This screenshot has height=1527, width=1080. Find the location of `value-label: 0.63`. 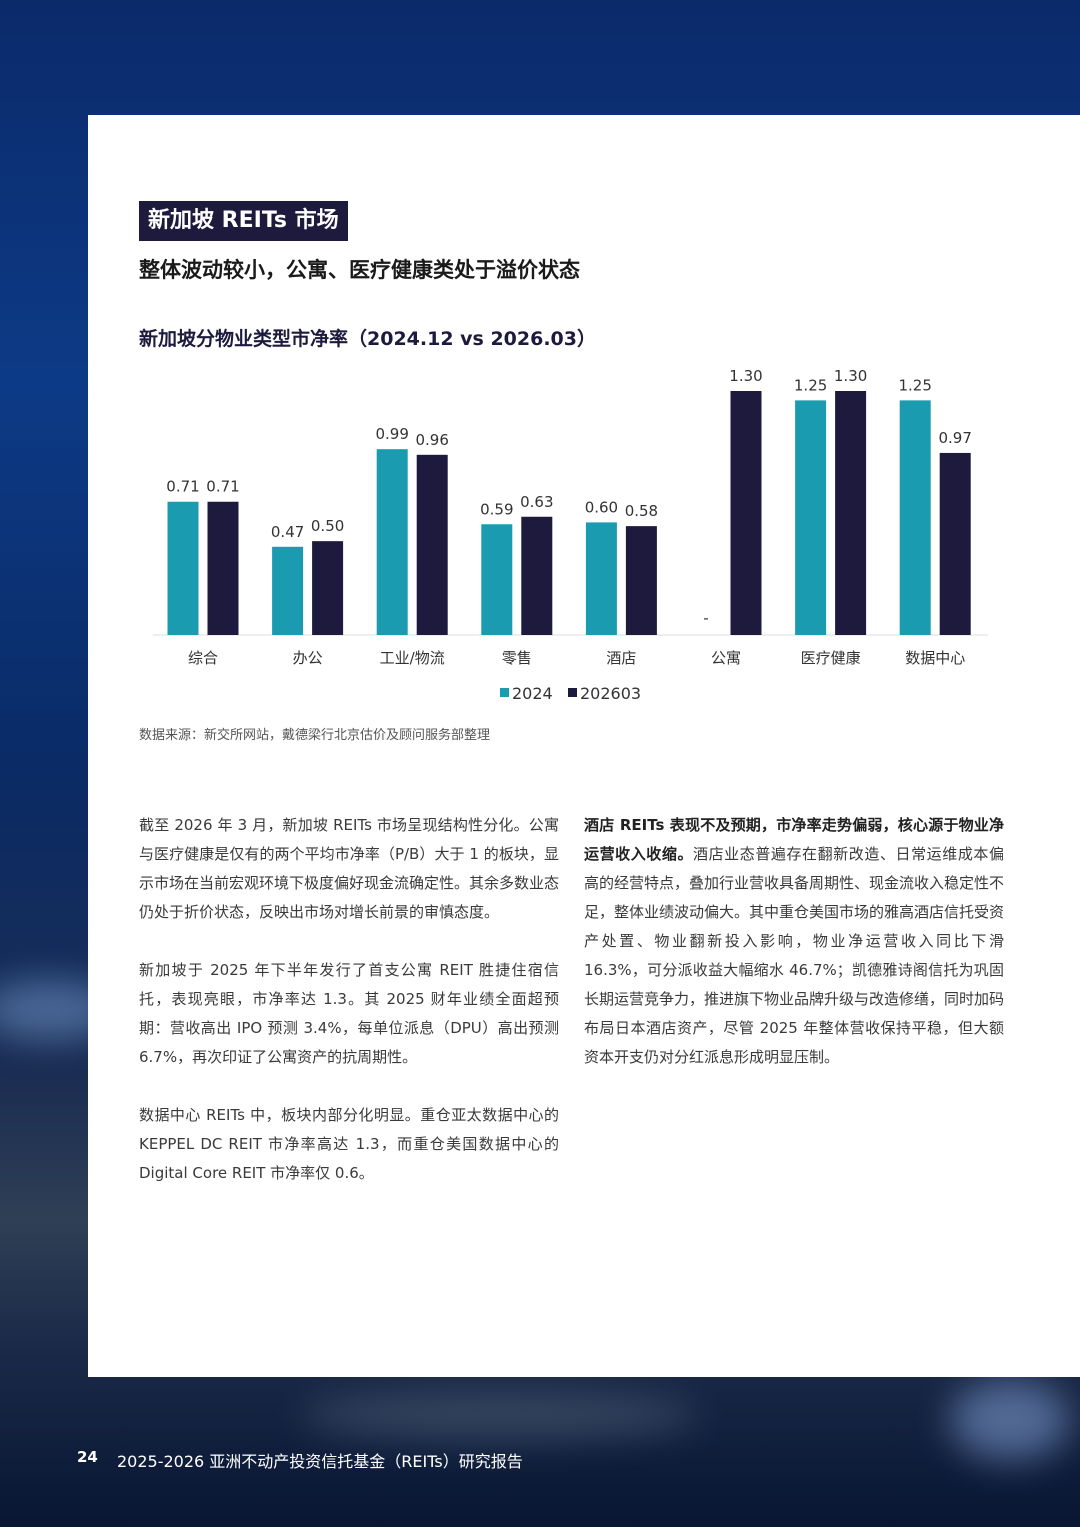

value-label: 0.63 is located at coordinates (536, 502).